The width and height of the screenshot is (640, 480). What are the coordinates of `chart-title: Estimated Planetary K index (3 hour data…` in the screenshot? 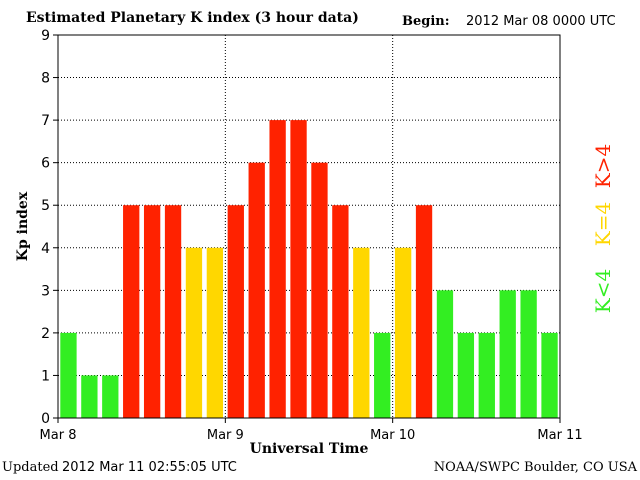 It's located at (192, 18).